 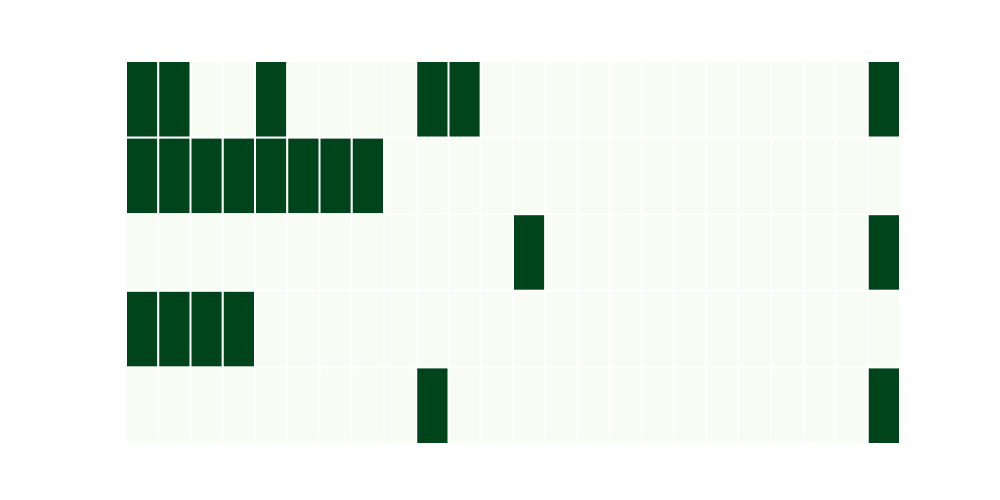 What do you see at coordinates (367, 252) in the screenshot?
I see `heatmap-cell-r3-c8` at bounding box center [367, 252].